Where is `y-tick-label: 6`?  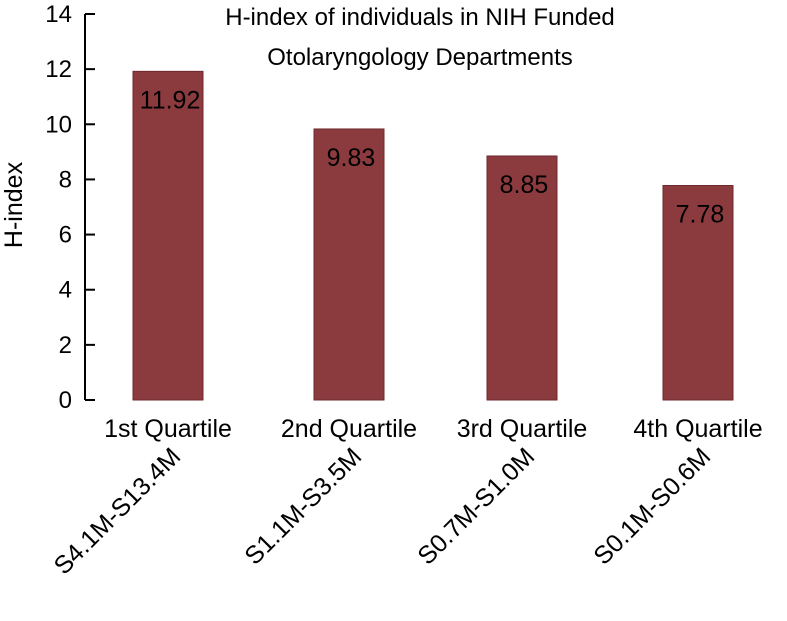
y-tick-label: 6 is located at coordinates (65, 235).